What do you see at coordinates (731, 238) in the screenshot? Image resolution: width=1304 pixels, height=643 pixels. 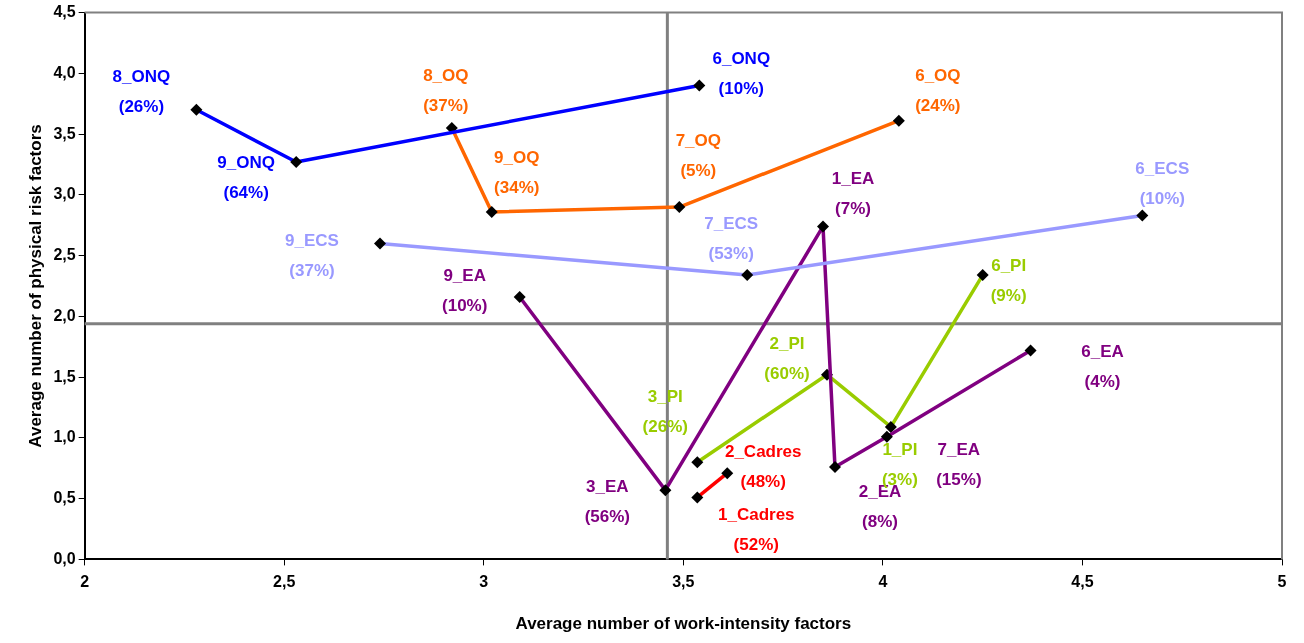 I see `annotation: 7_ECS (53%)` at bounding box center [731, 238].